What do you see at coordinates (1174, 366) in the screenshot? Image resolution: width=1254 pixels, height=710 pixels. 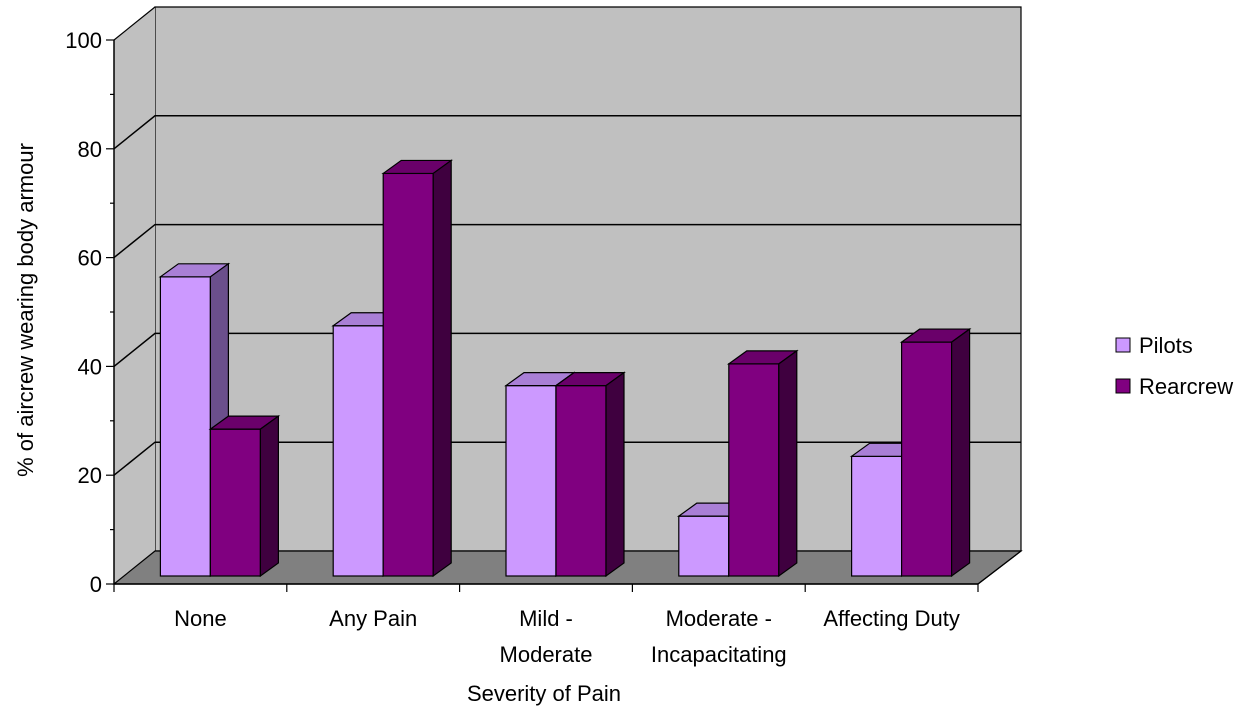 I see `legend: Pilots Rearcrew` at bounding box center [1174, 366].